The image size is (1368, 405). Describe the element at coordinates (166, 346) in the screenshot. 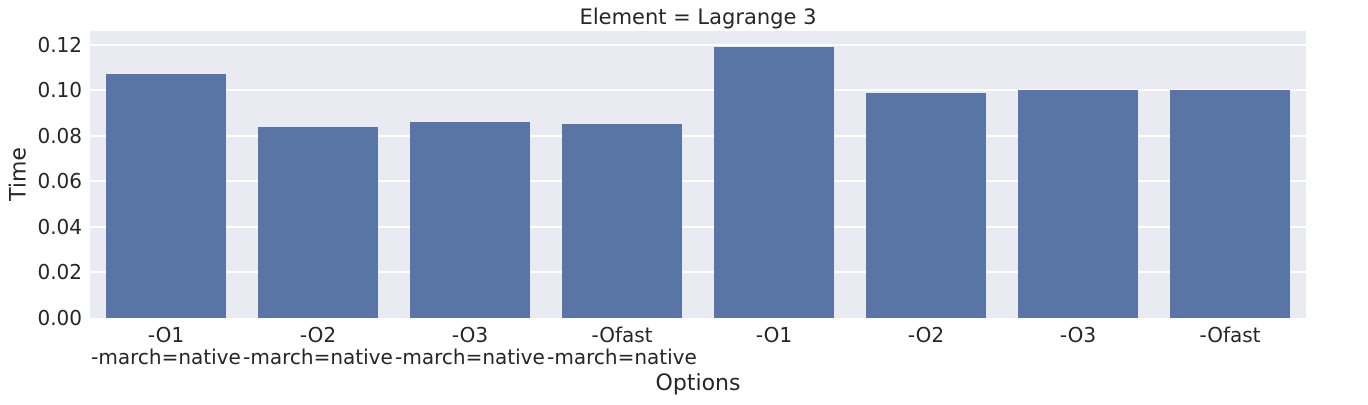

I see `x-tick-label: -O1 -march=native` at that location.